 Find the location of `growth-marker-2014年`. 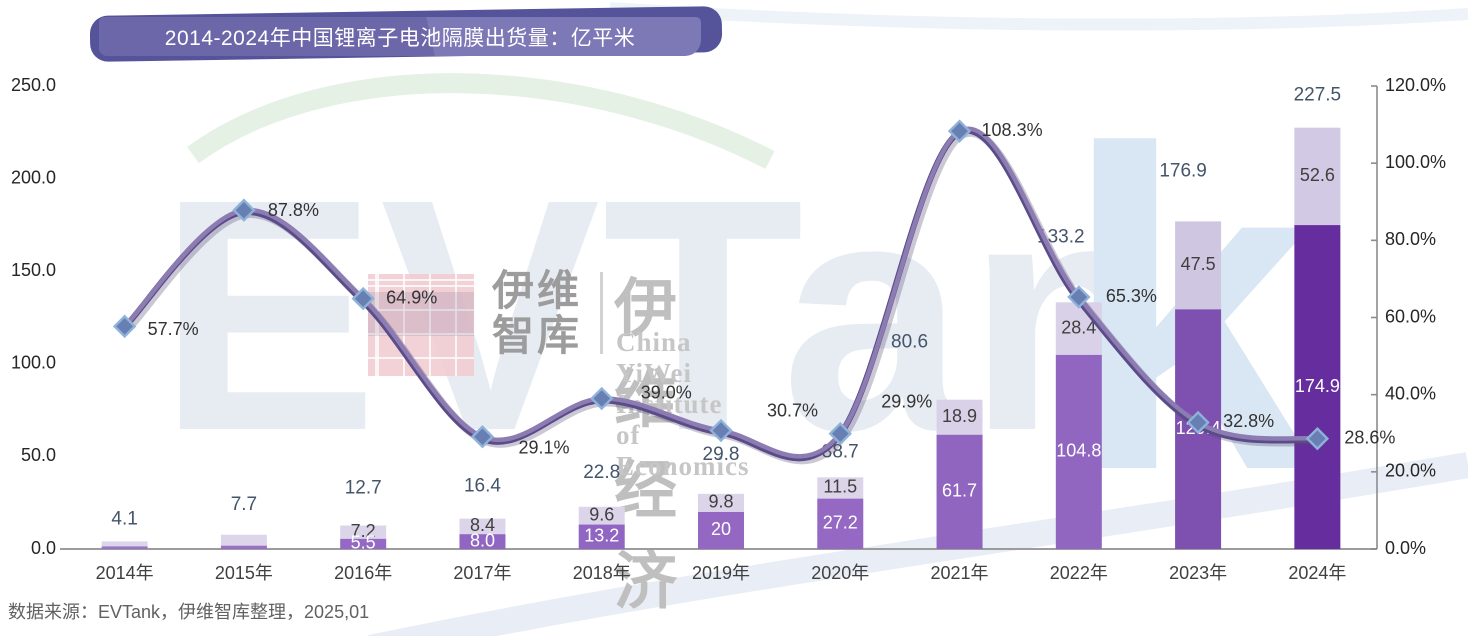

growth-marker-2014年 is located at coordinates (124, 326).